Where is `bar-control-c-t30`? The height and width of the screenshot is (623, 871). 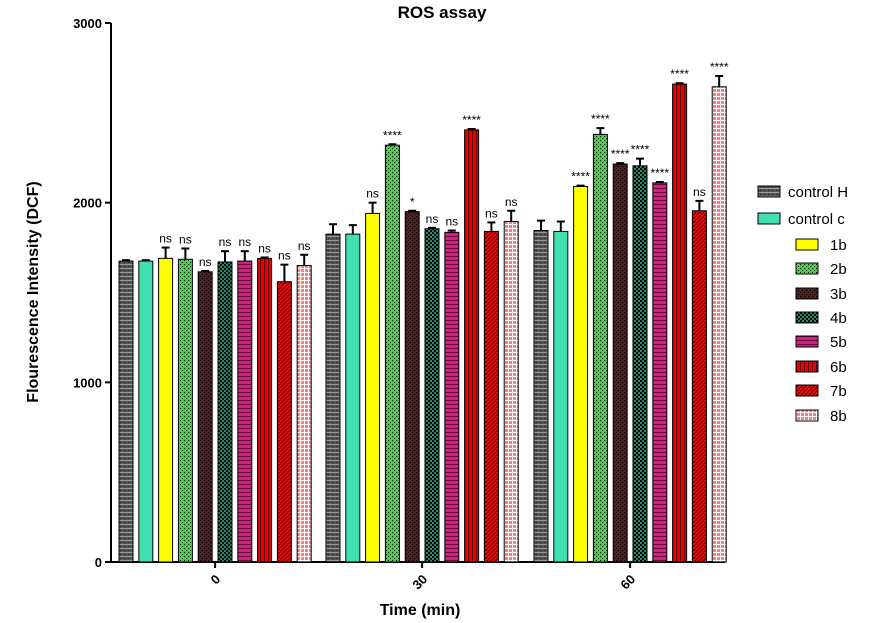
bar-control-c-t30 is located at coordinates (353, 398).